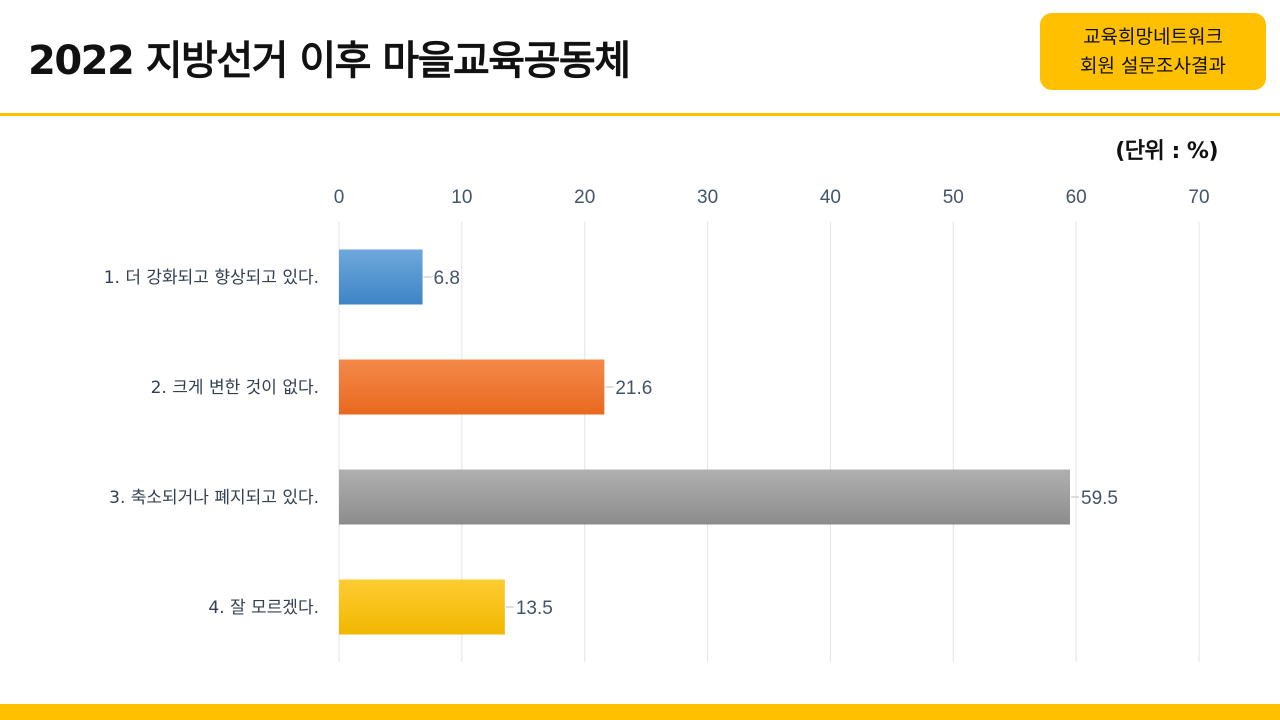  I want to click on survey-source-badge: 교육희망네트워크 회원 설문조사결과, so click(1153, 51).